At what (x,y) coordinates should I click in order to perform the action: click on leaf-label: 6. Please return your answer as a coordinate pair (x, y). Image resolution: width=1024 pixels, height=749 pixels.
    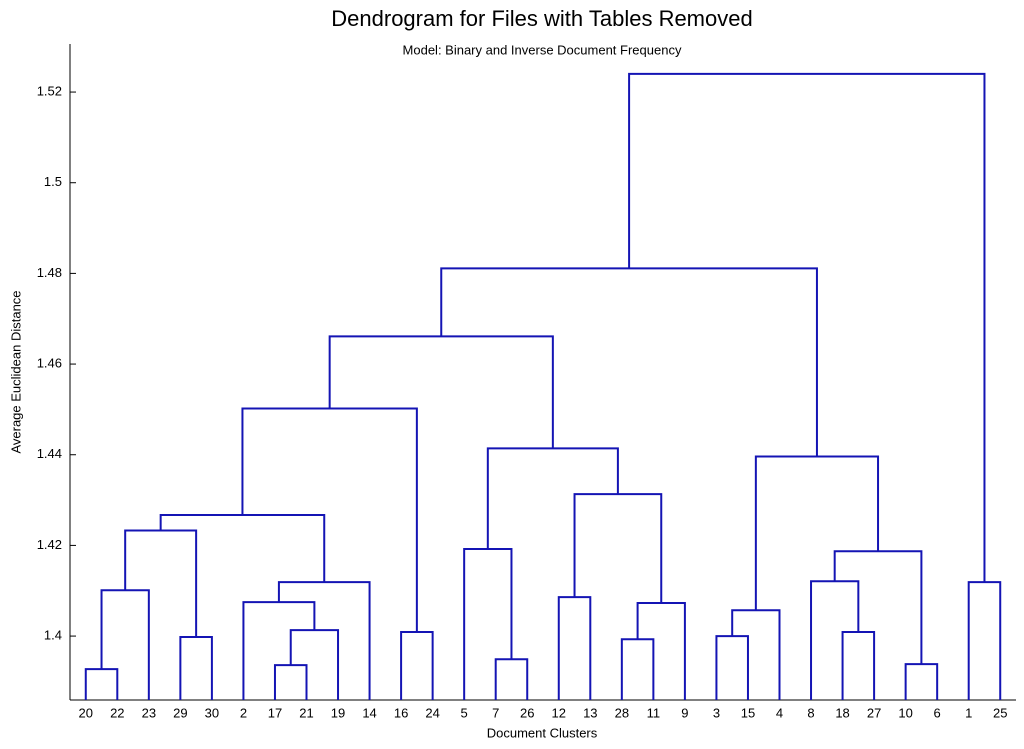
    Looking at the image, I should click on (937, 712).